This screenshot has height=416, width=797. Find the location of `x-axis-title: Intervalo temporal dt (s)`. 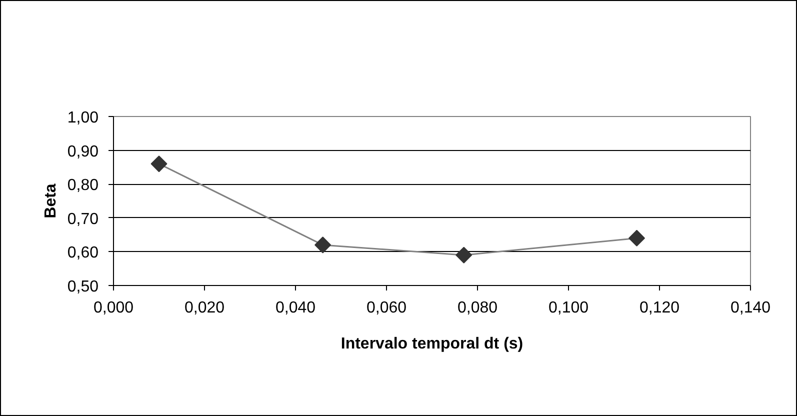

x-axis-title: Intervalo temporal dt (s) is located at coordinates (432, 344).